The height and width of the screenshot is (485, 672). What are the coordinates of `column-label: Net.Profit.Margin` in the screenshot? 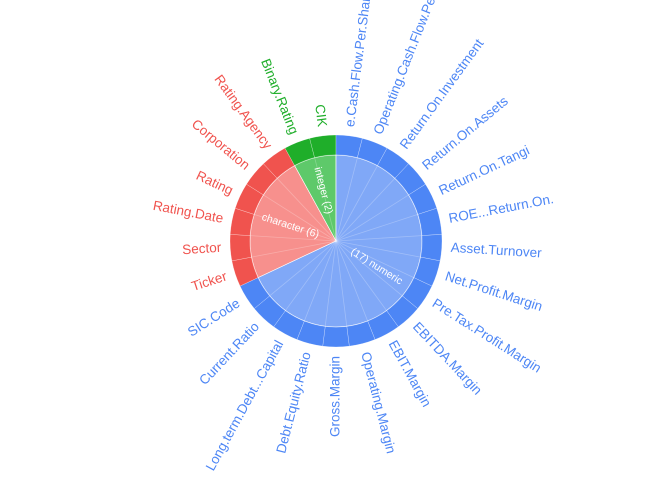 It's located at (493, 292).